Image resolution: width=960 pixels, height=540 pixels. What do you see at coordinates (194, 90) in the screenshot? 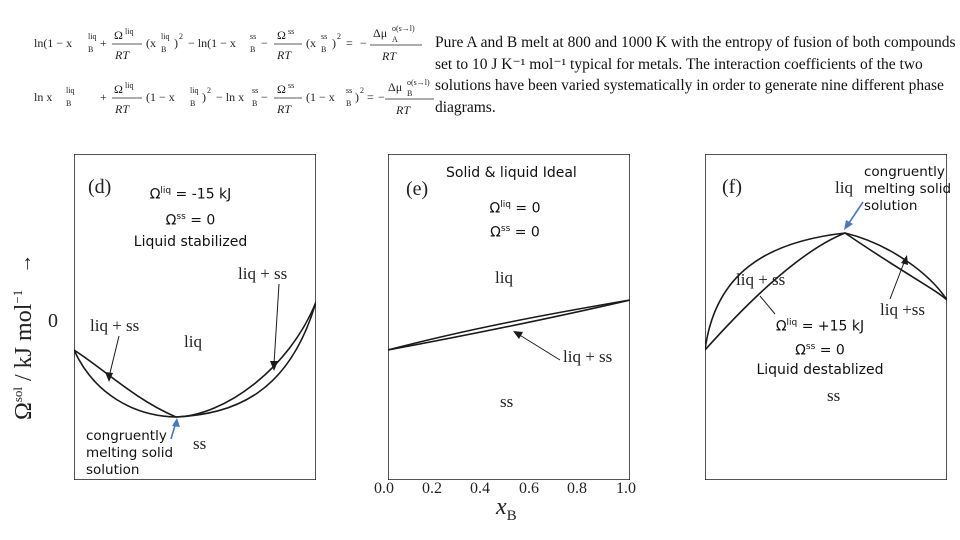
I see `eq2-x-sup: liq` at bounding box center [194, 90].